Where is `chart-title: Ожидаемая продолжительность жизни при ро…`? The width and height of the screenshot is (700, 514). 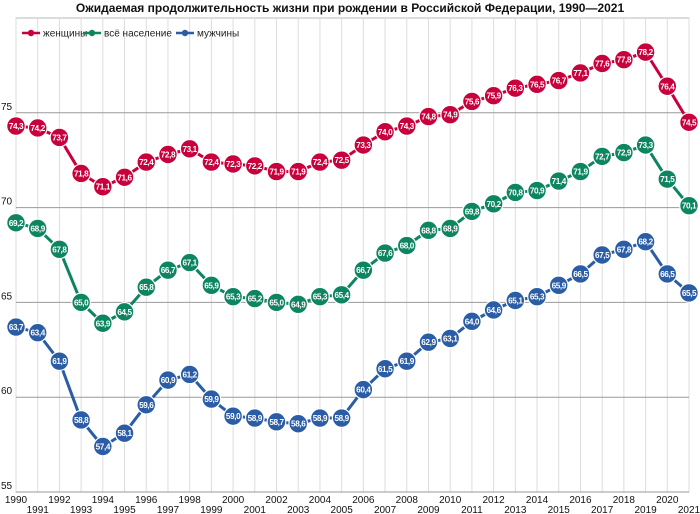
chart-title: Ожидаемая продолжительность жизни при ро… is located at coordinates (350, 8).